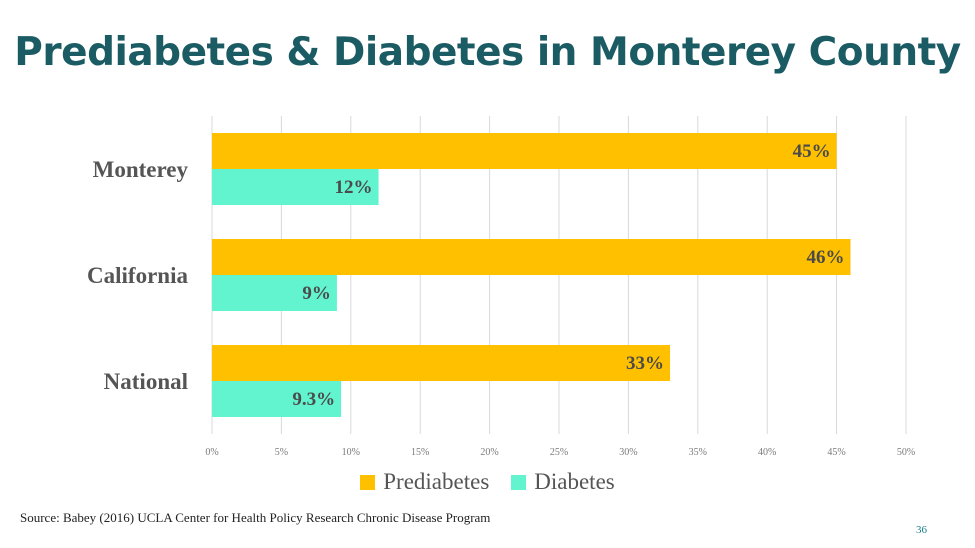 This screenshot has width=975, height=548. What do you see at coordinates (141, 169) in the screenshot?
I see `category-label: Monterey` at bounding box center [141, 169].